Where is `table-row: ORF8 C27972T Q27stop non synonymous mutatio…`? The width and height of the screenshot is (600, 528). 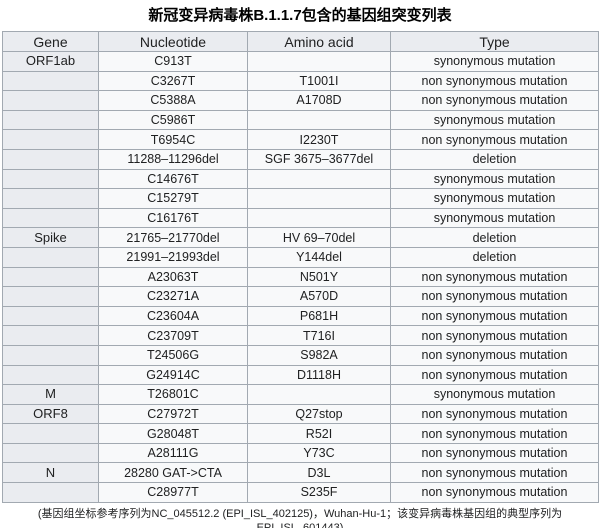 table-row: ORF8 C27972T Q27stop non synonymous mutatio… is located at coordinates (300, 414).